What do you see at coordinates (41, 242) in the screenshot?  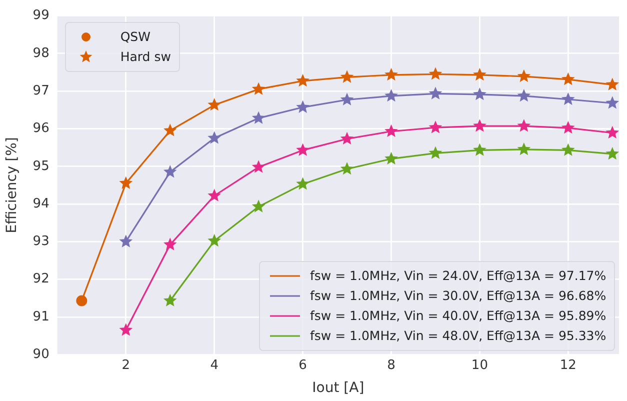 I see `y-tick-label: 93` at bounding box center [41, 242].